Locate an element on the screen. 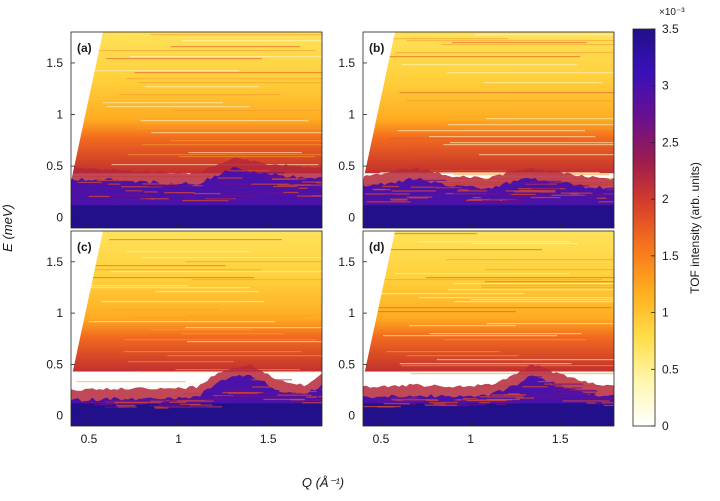  colorbar-multiplier: ×10⁻³ is located at coordinates (672, 12).